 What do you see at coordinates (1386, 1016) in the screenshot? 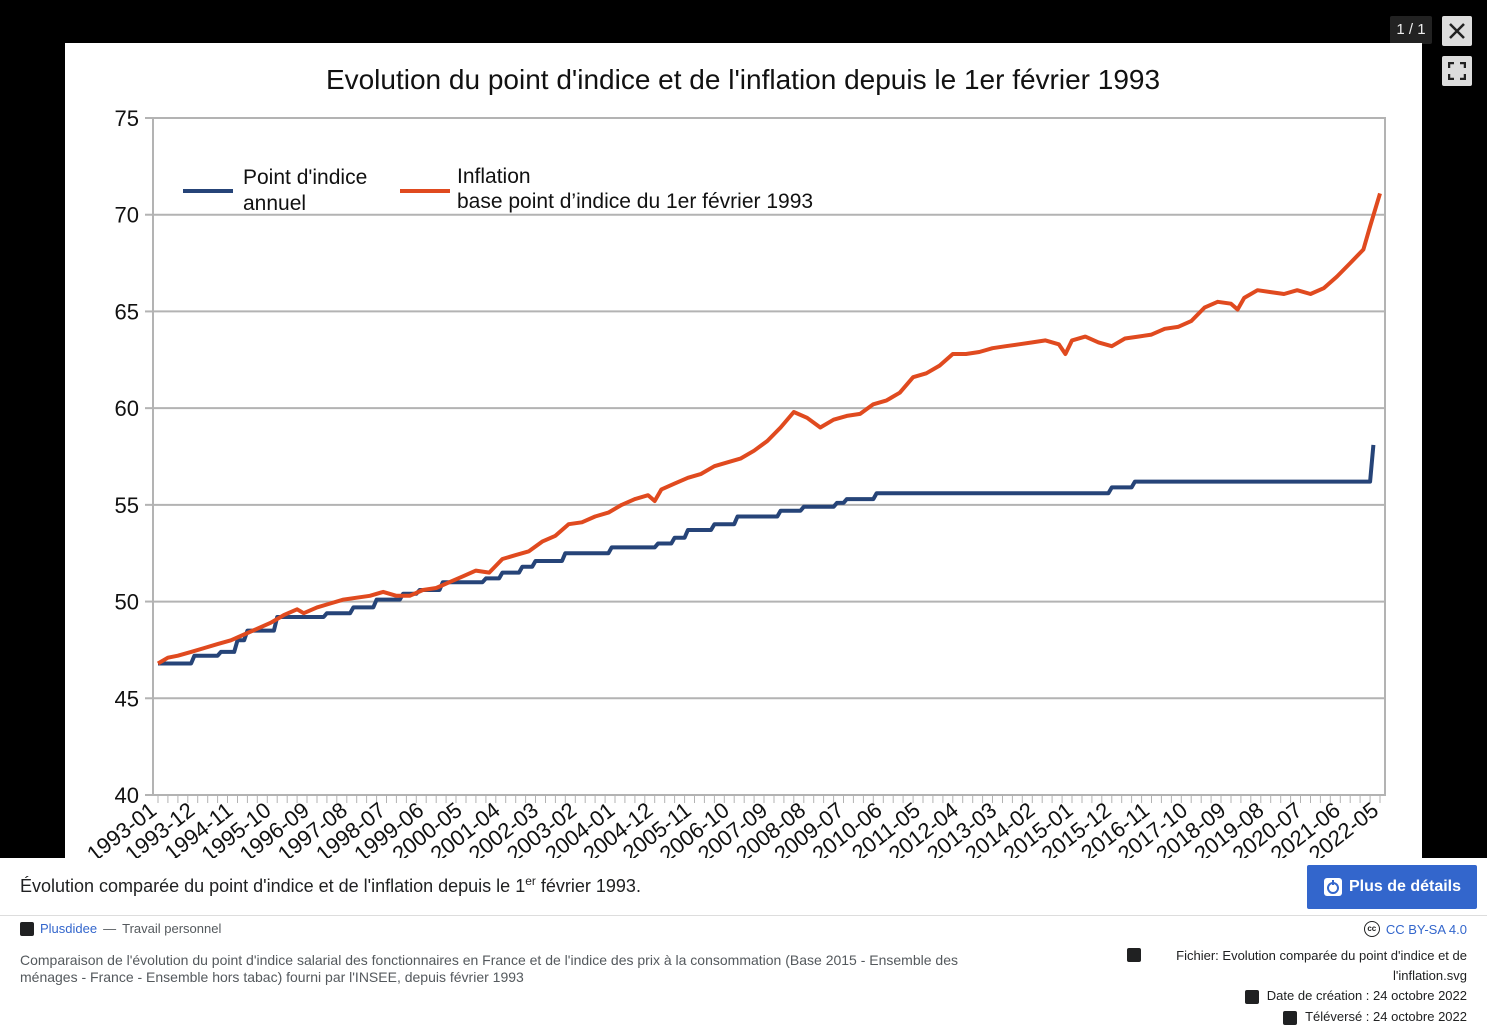
I see `upload-date-label: Téléversé : 24 octobre 2022` at bounding box center [1386, 1016].